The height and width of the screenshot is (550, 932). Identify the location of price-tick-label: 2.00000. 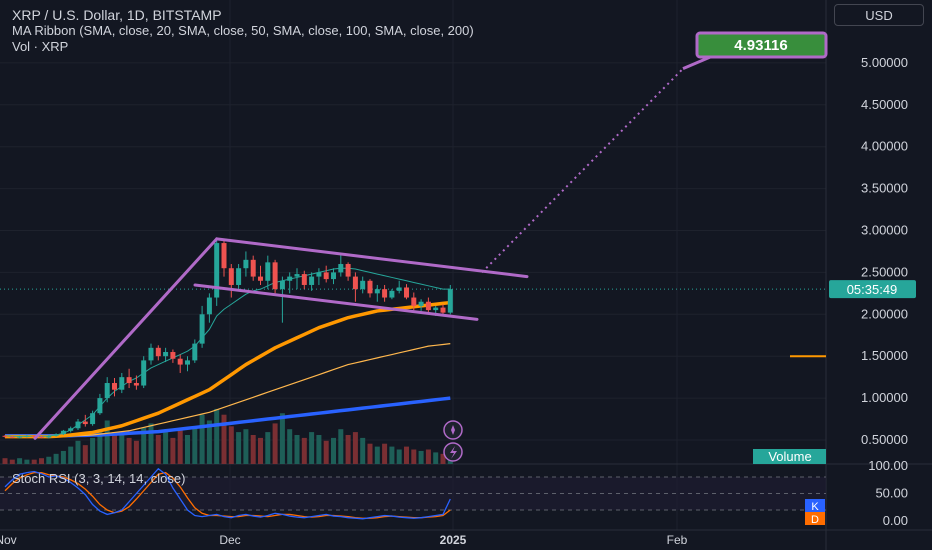
(884, 313).